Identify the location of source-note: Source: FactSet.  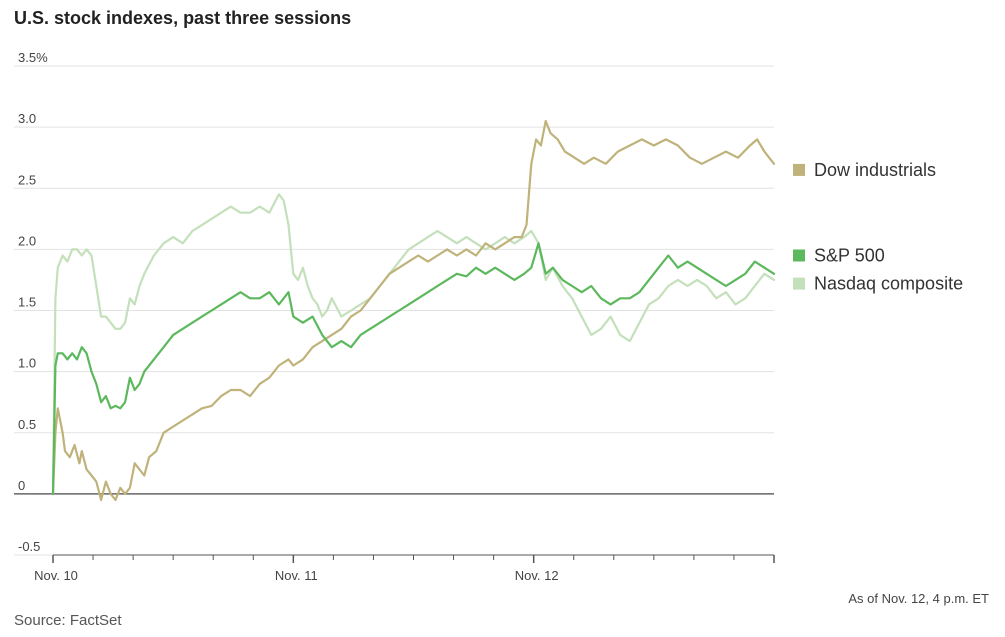
(68, 620).